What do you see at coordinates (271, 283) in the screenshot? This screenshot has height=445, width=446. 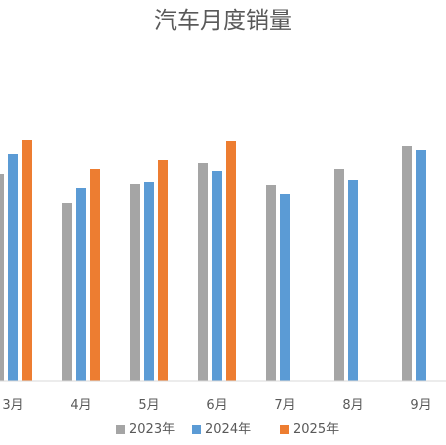 I see `bar-7月-2023年` at bounding box center [271, 283].